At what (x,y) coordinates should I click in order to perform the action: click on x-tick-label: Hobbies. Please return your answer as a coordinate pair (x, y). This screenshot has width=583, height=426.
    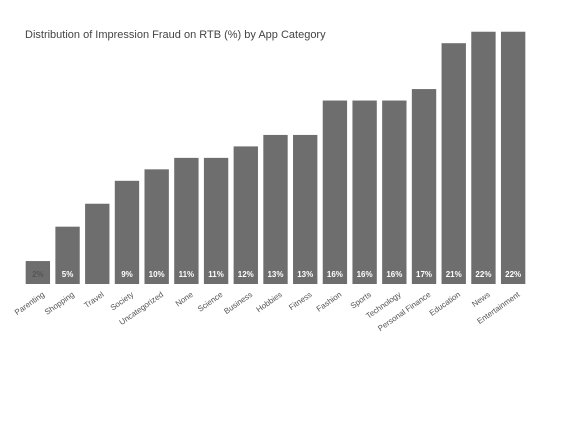
    Looking at the image, I should click on (269, 302).